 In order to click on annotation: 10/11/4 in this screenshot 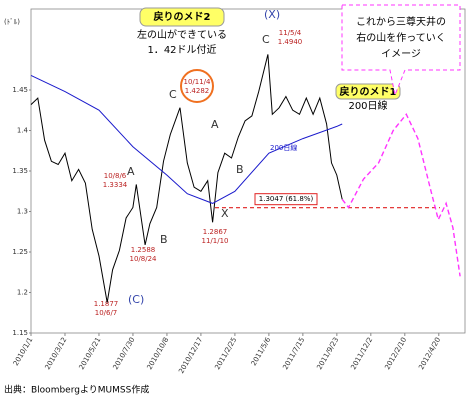, I will do `click(198, 82)`.